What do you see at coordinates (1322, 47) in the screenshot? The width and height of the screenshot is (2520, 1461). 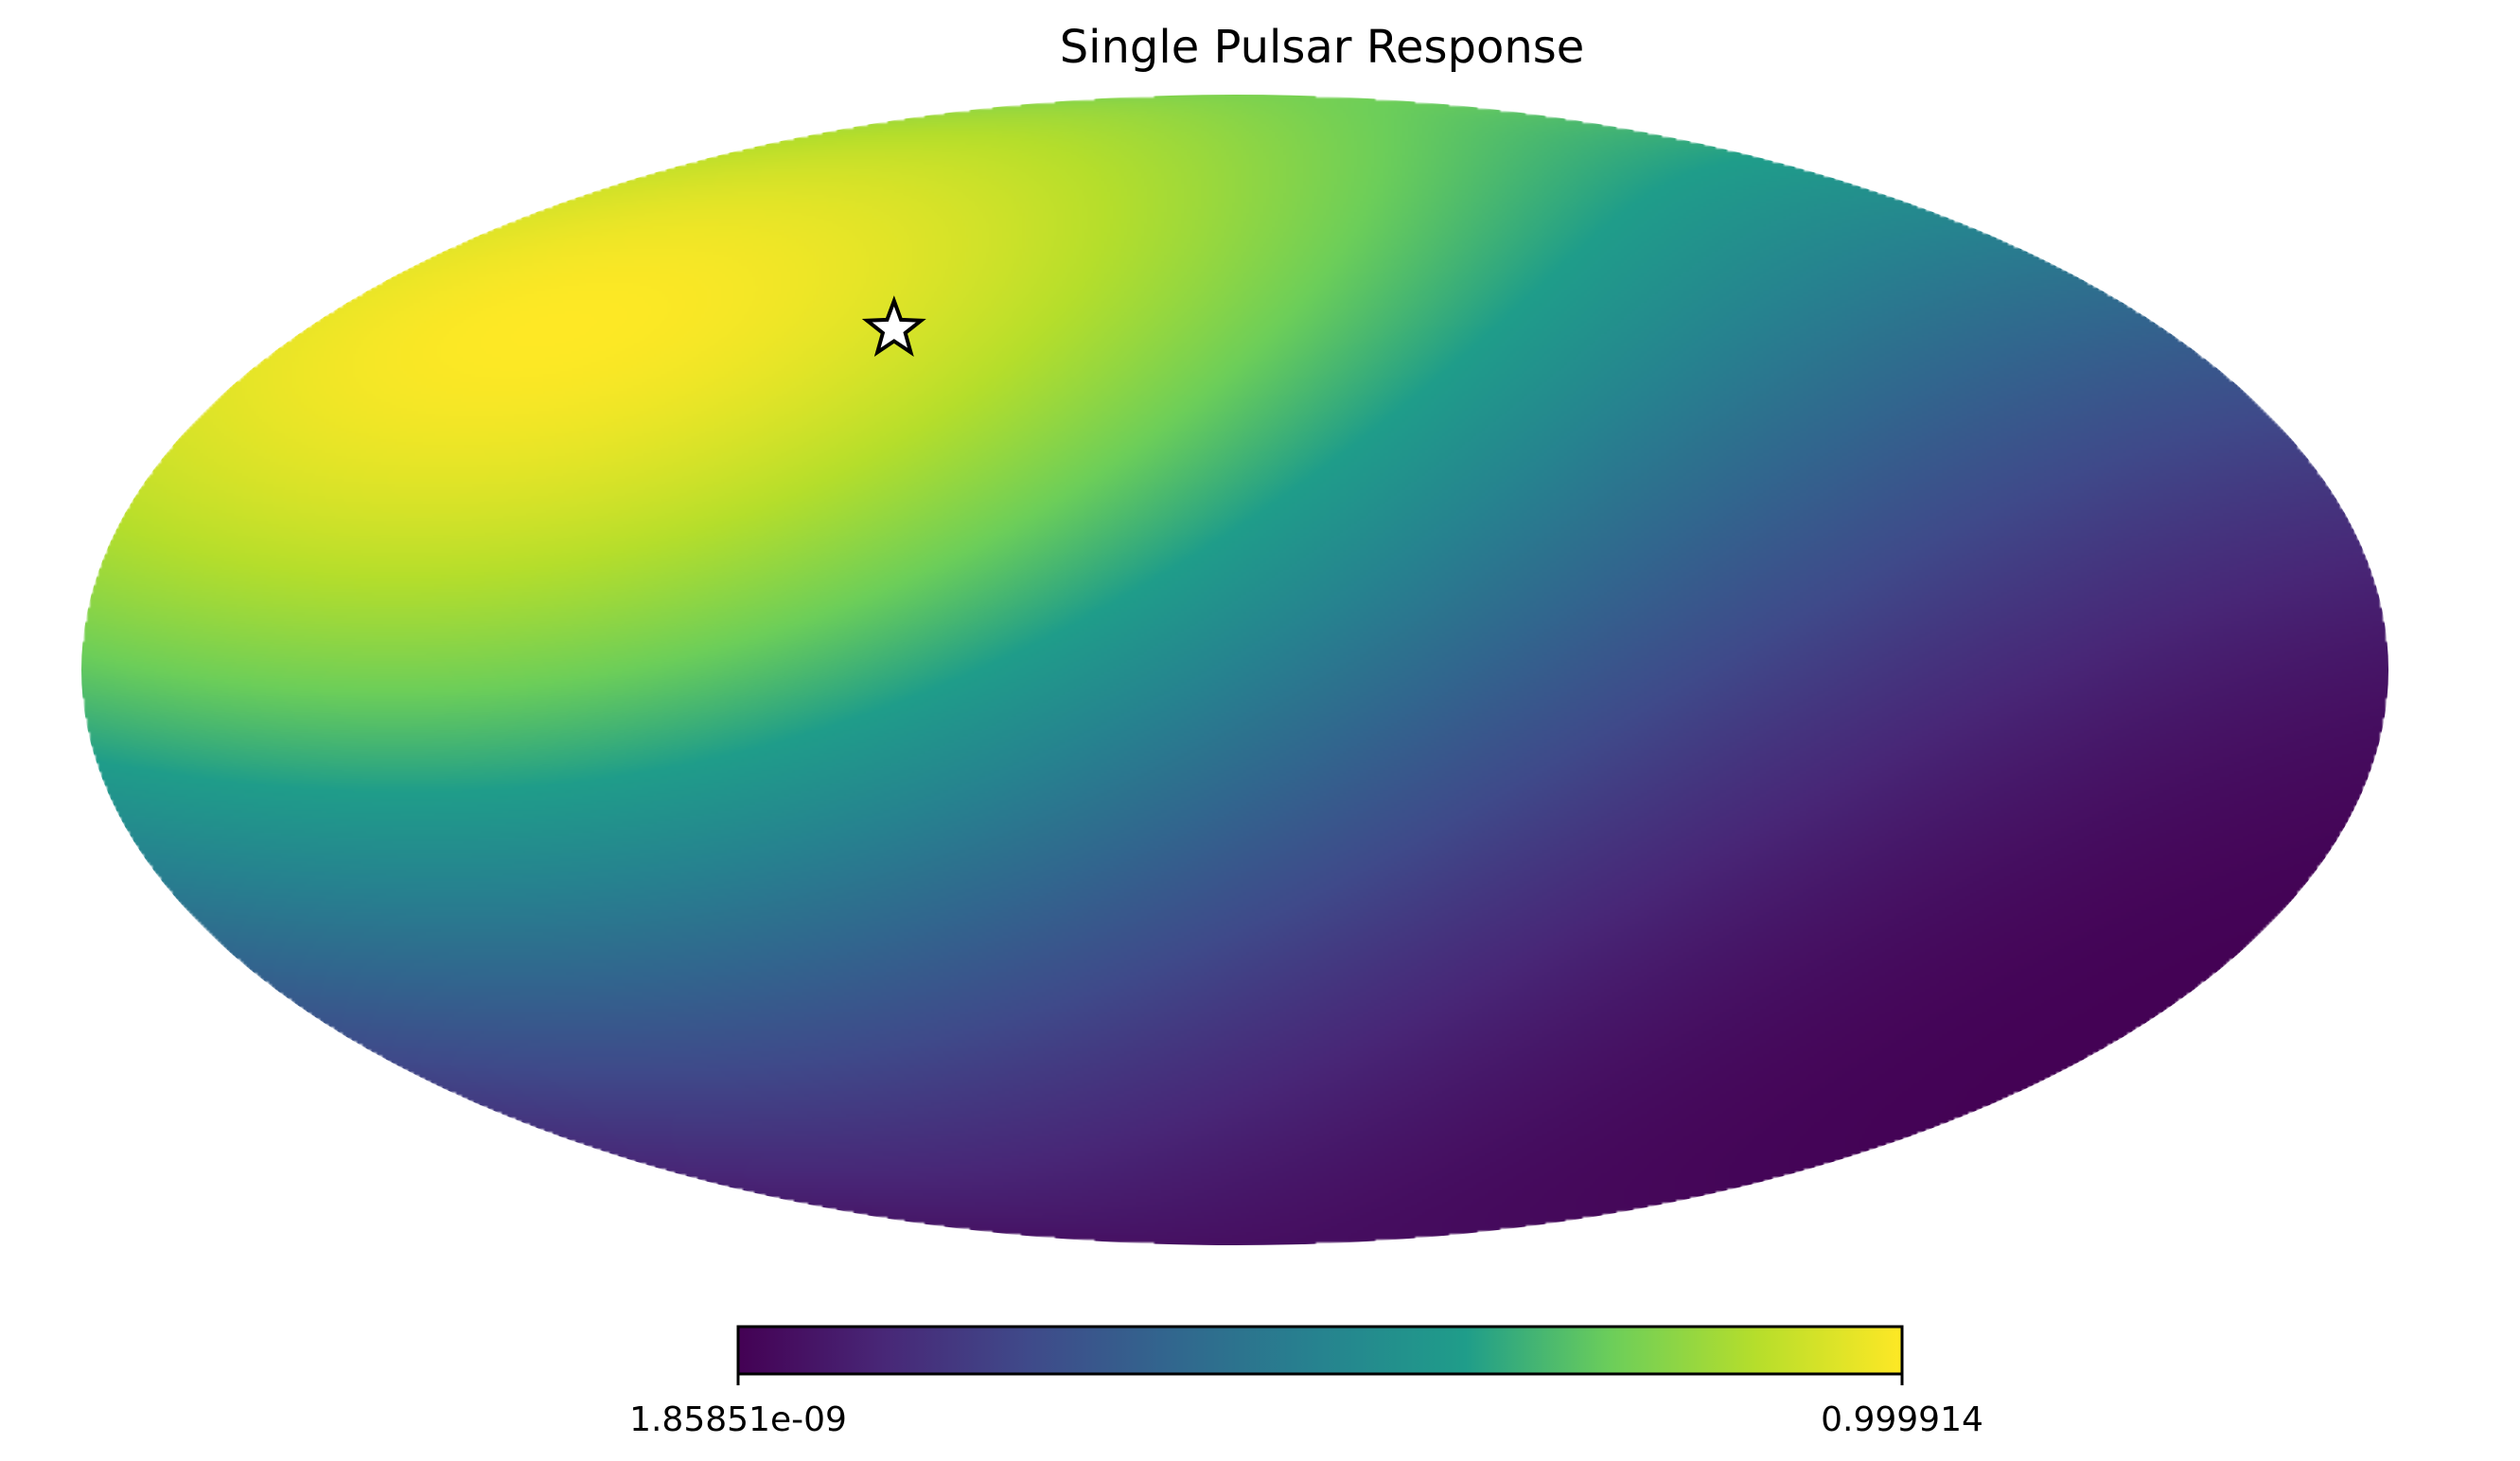 I see `chart-title: Single Pulsar Response` at bounding box center [1322, 47].